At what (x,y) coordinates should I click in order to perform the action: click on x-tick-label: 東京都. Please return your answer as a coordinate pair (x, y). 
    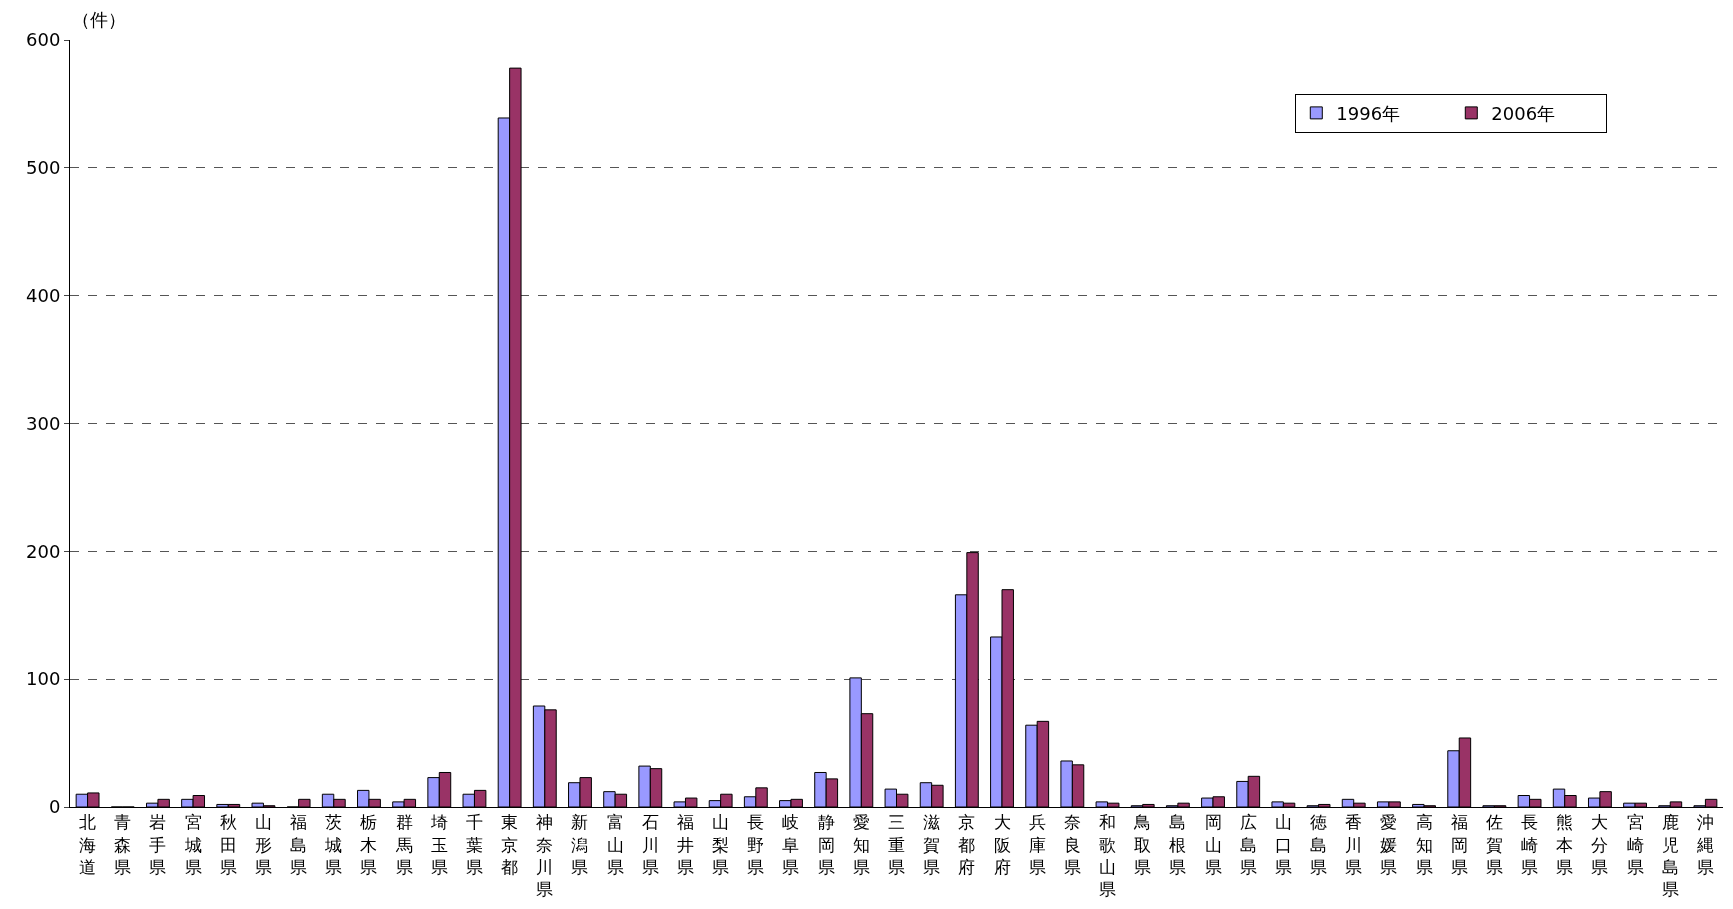
    Looking at the image, I should click on (510, 844).